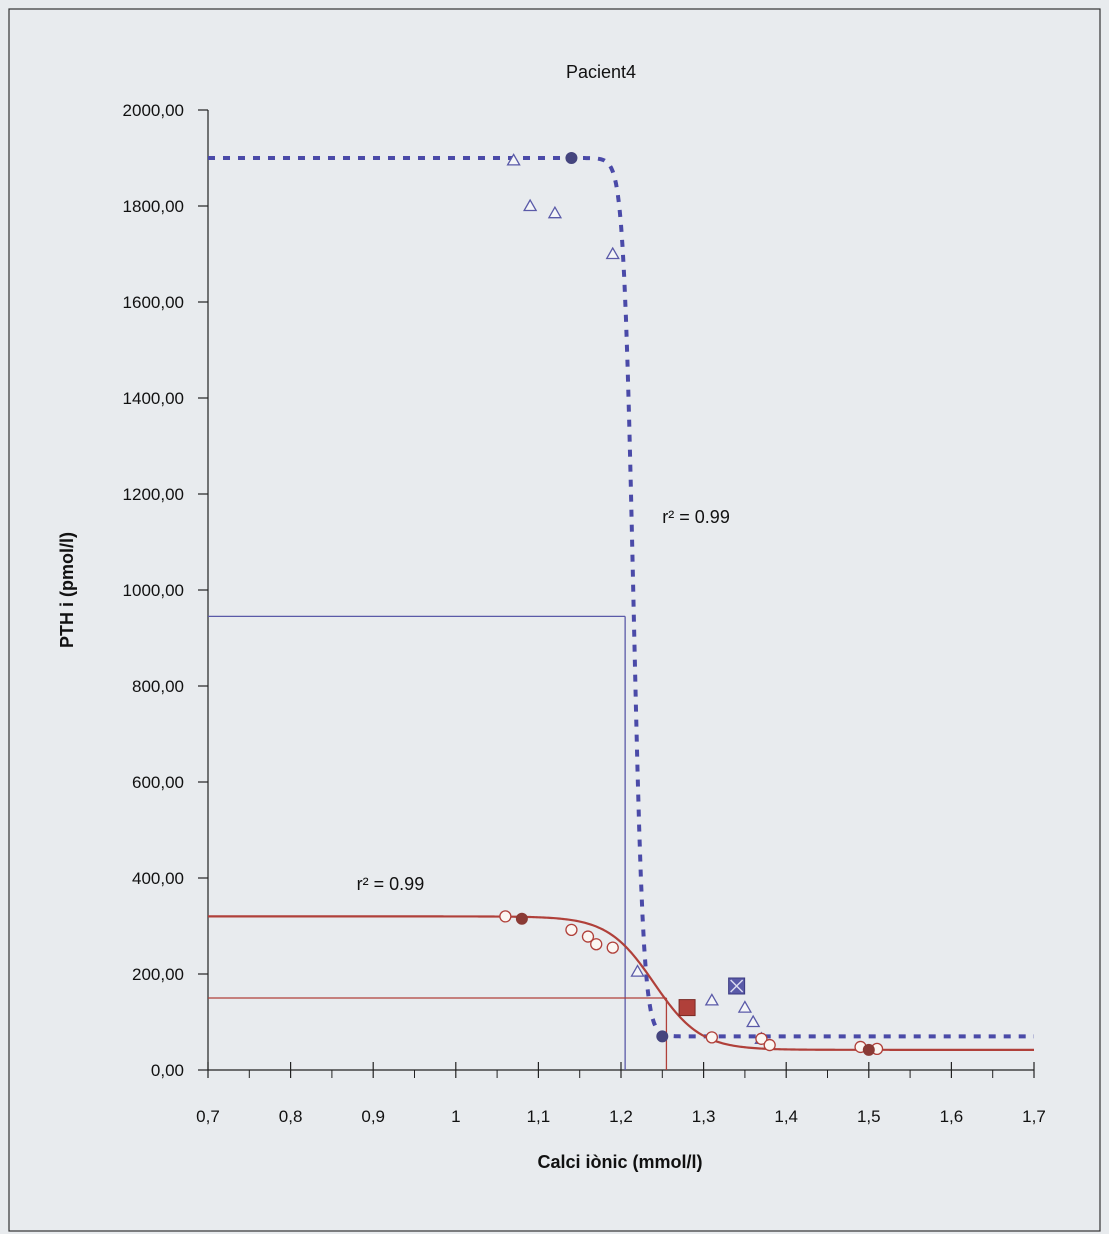 Image resolution: width=1109 pixels, height=1234 pixels. I want to click on y-tick-label: 1000,00, so click(153, 590).